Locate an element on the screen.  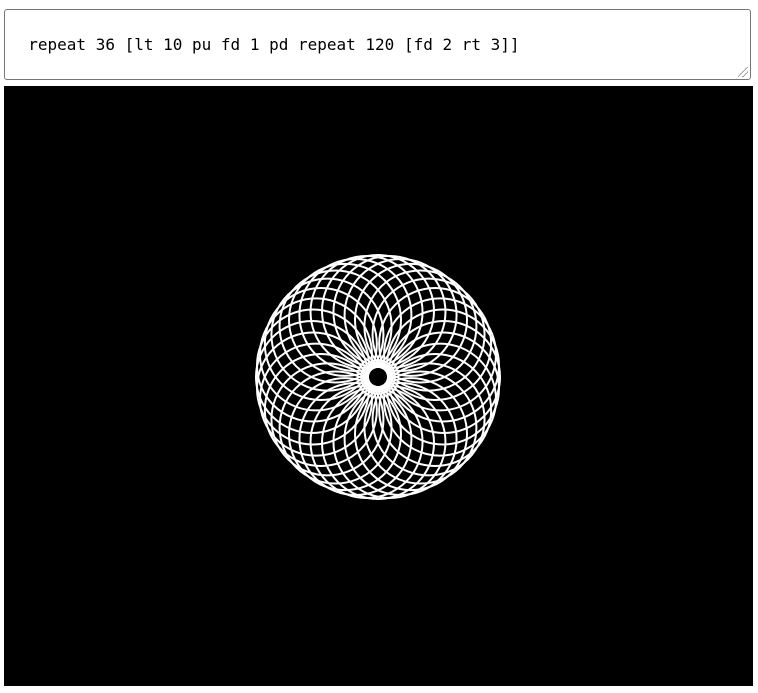
resize-handle-icon is located at coordinates (743, 72).